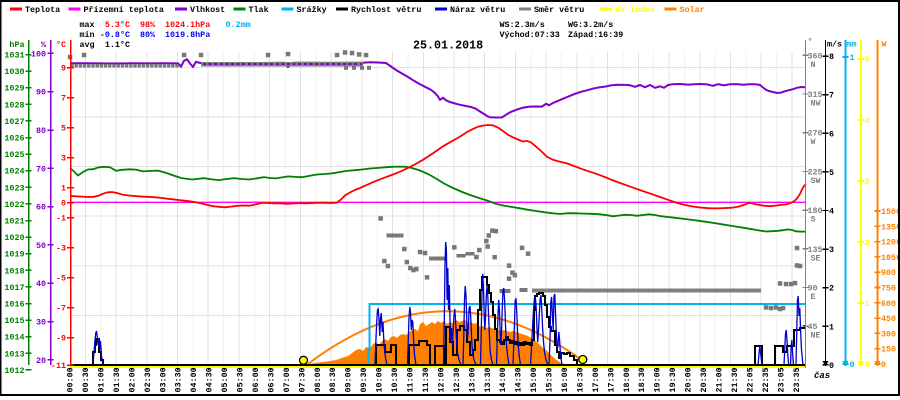  I want to click on svg-text: 450, so click(888, 319).